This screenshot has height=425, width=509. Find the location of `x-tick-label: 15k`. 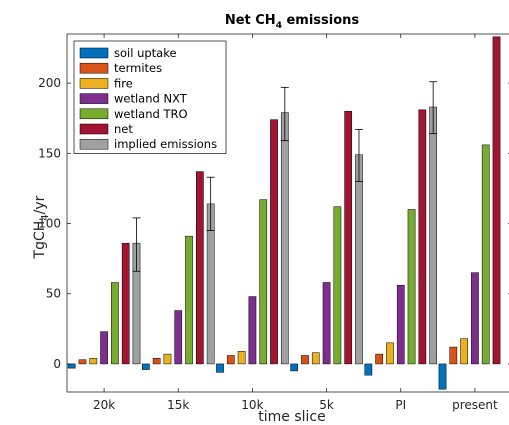

x-tick-label: 15k is located at coordinates (178, 405).